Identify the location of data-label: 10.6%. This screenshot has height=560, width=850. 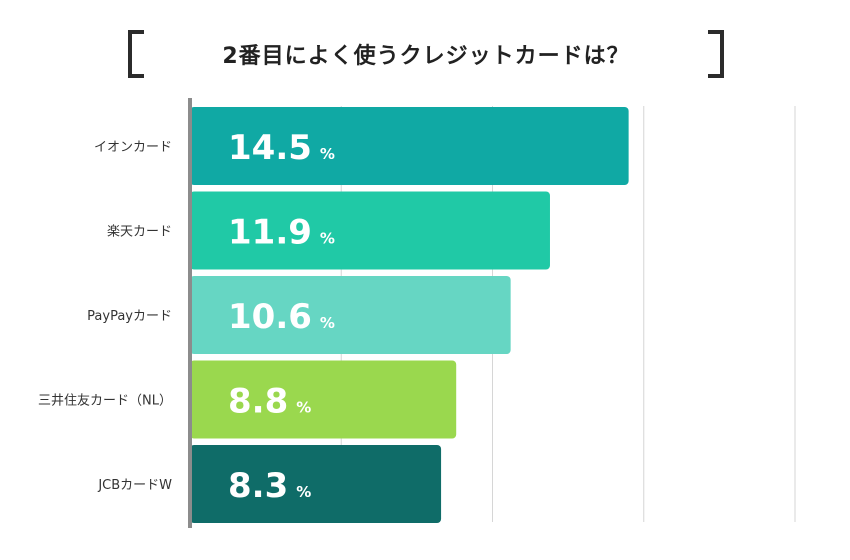
(281, 317).